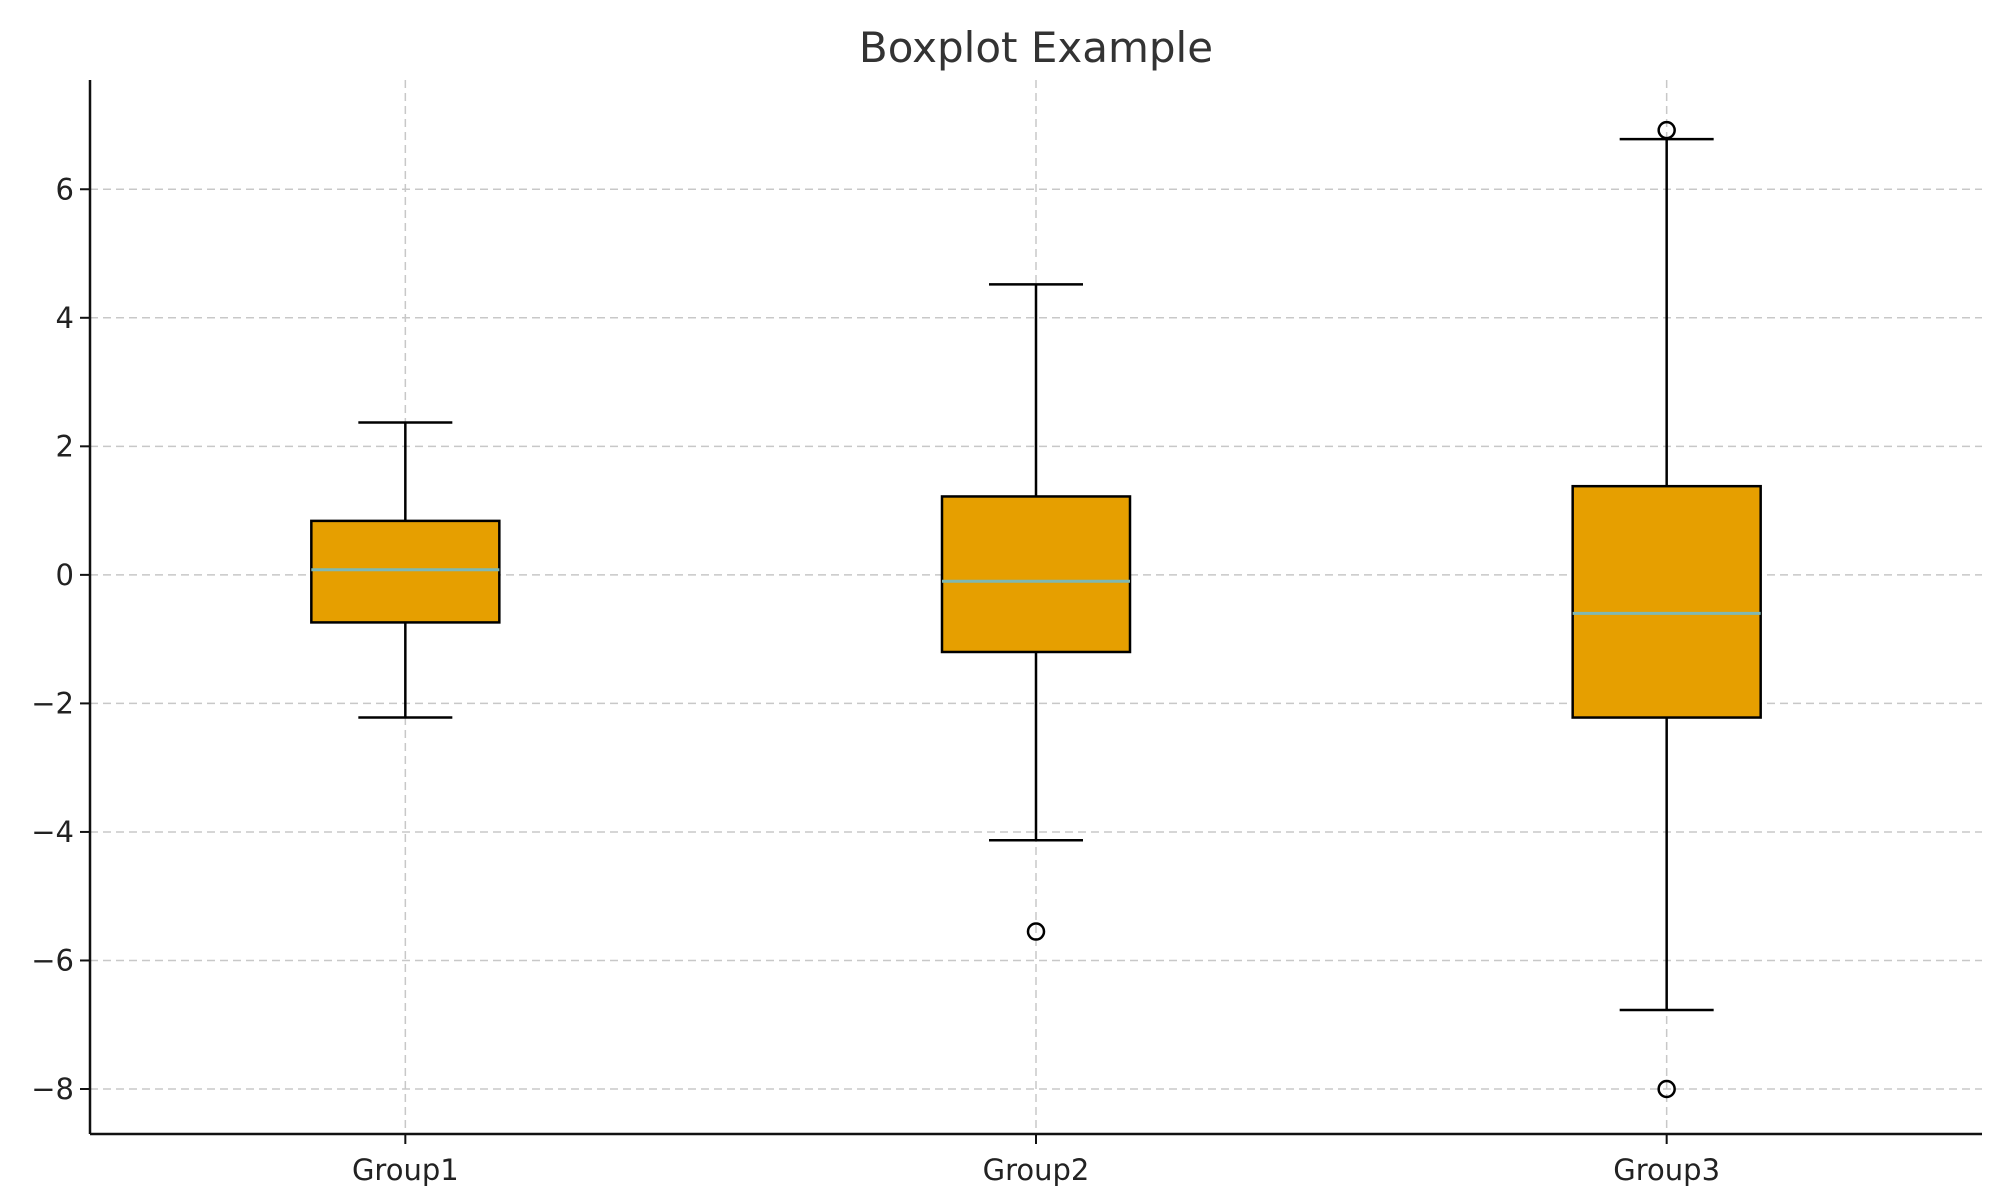 This screenshot has width=2000, height=1200. I want to click on y-tick-label: 4, so click(65, 318).